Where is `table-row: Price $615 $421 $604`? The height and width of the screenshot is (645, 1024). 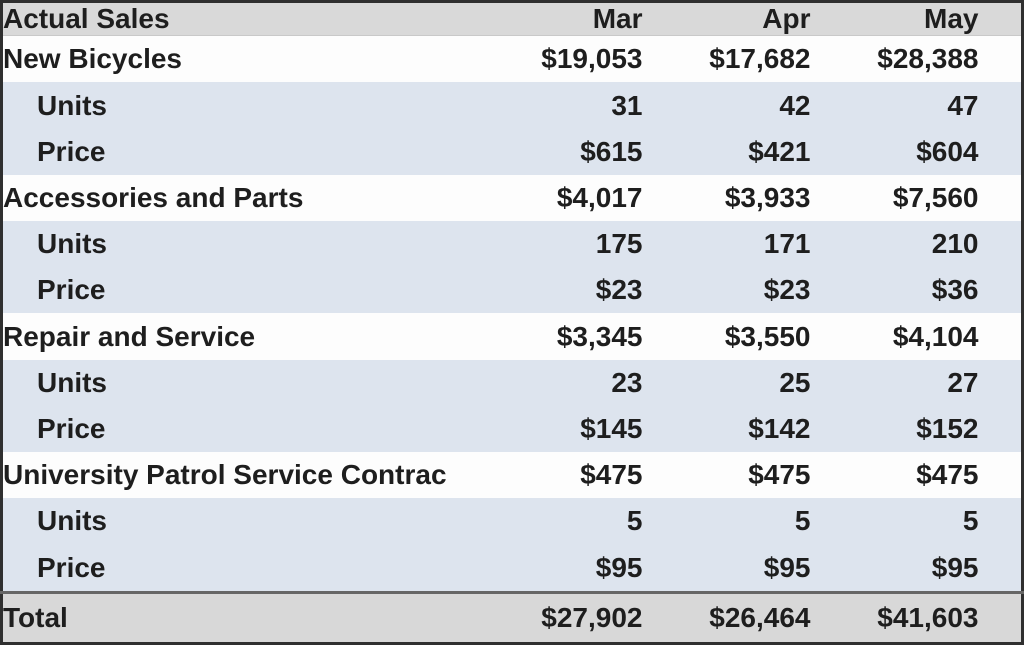
table-row: Price $615 $421 $604 is located at coordinates (512, 151).